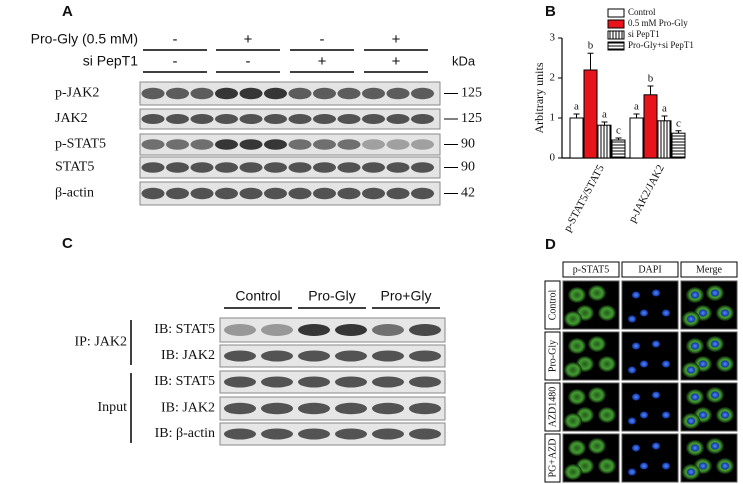  I want to click on blot-label: STAT5, so click(74, 167).